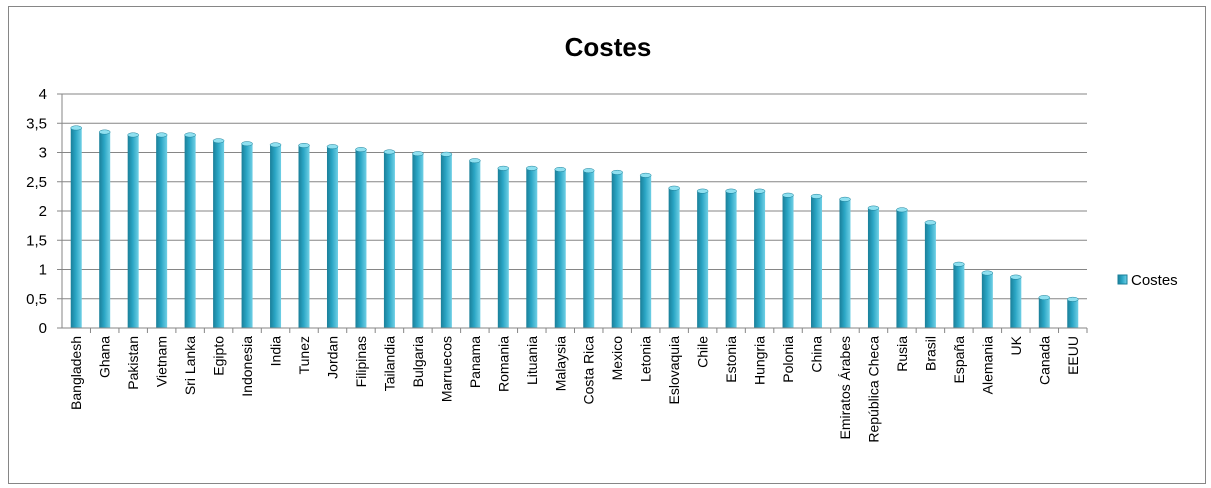 Image resolution: width=1211 pixels, height=488 pixels. I want to click on x-tick-label: Malaysia, so click(560, 363).